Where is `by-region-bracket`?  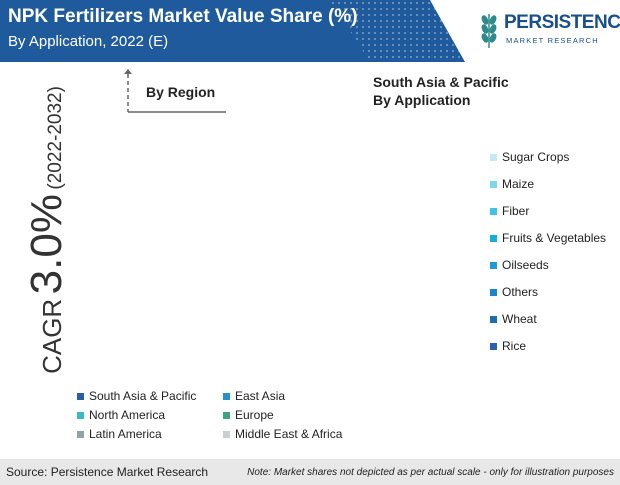
by-region-bracket is located at coordinates (175, 91).